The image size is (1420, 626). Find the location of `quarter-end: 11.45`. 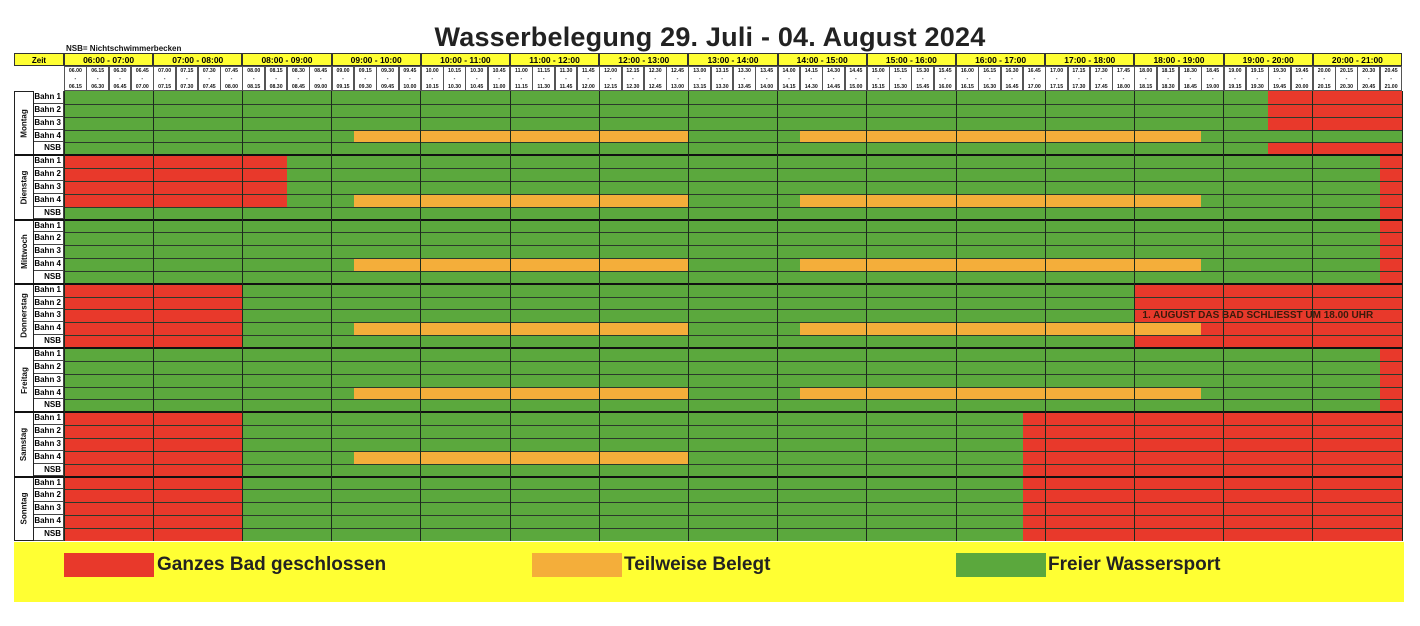

quarter-end: 11.45 is located at coordinates (566, 87).